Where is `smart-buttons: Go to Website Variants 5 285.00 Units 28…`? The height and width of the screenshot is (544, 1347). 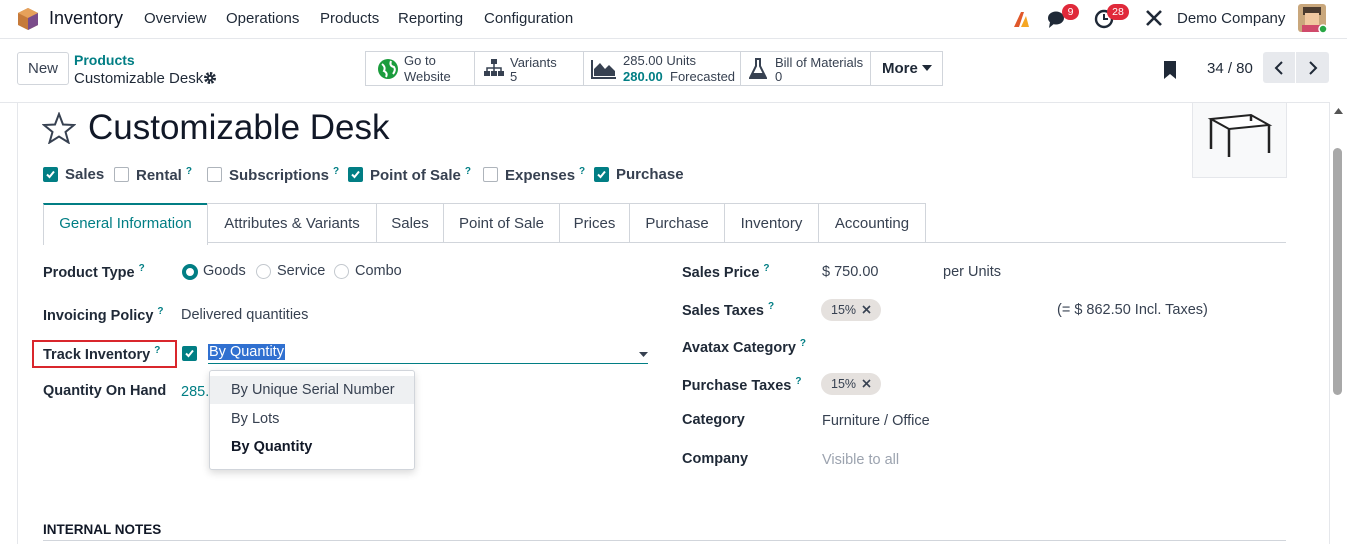
smart-buttons: Go to Website Variants 5 285.00 Units 28… is located at coordinates (654, 68).